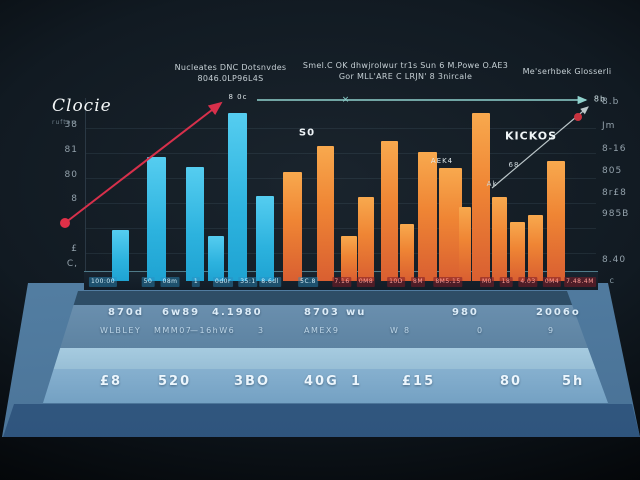 Image resolution: width=640 pixels, height=480 pixels. I want to click on chart-title: Clocie rufton, so click(82, 111).